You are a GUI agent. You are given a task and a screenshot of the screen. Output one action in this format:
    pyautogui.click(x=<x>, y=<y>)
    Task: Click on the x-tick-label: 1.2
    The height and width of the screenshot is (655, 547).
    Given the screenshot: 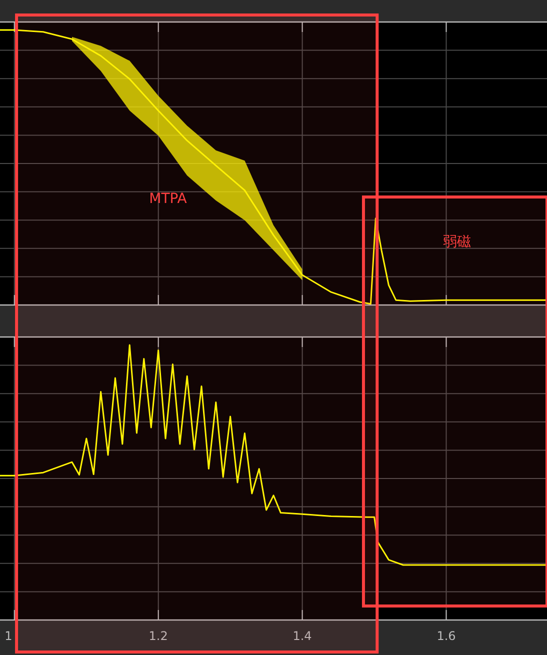 What is the action you would take?
    pyautogui.click(x=158, y=636)
    